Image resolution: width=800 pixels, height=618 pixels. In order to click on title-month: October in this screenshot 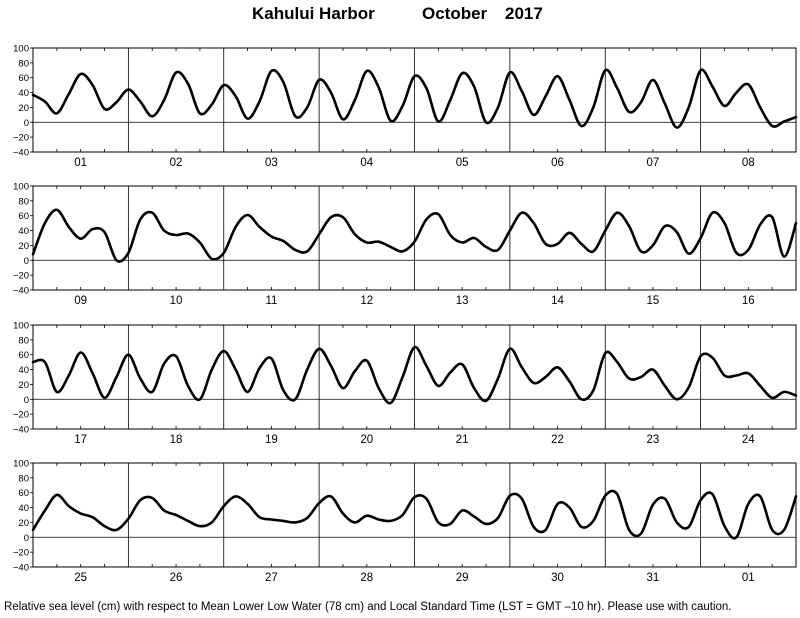, I will do `click(455, 13)`.